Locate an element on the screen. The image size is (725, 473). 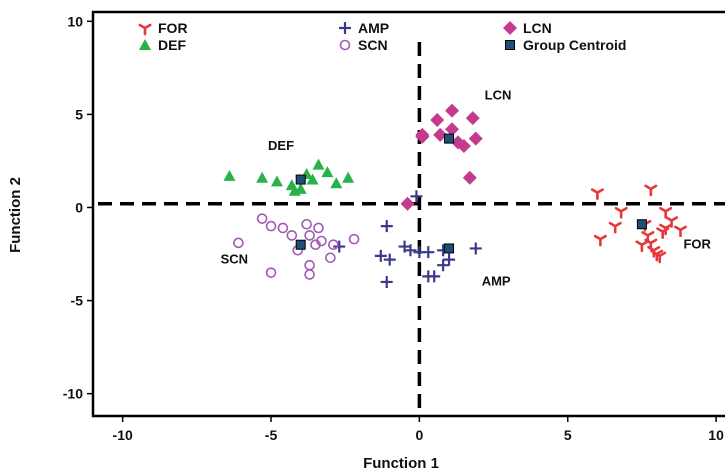
legend-marker-group-centroid is located at coordinates (510, 45).